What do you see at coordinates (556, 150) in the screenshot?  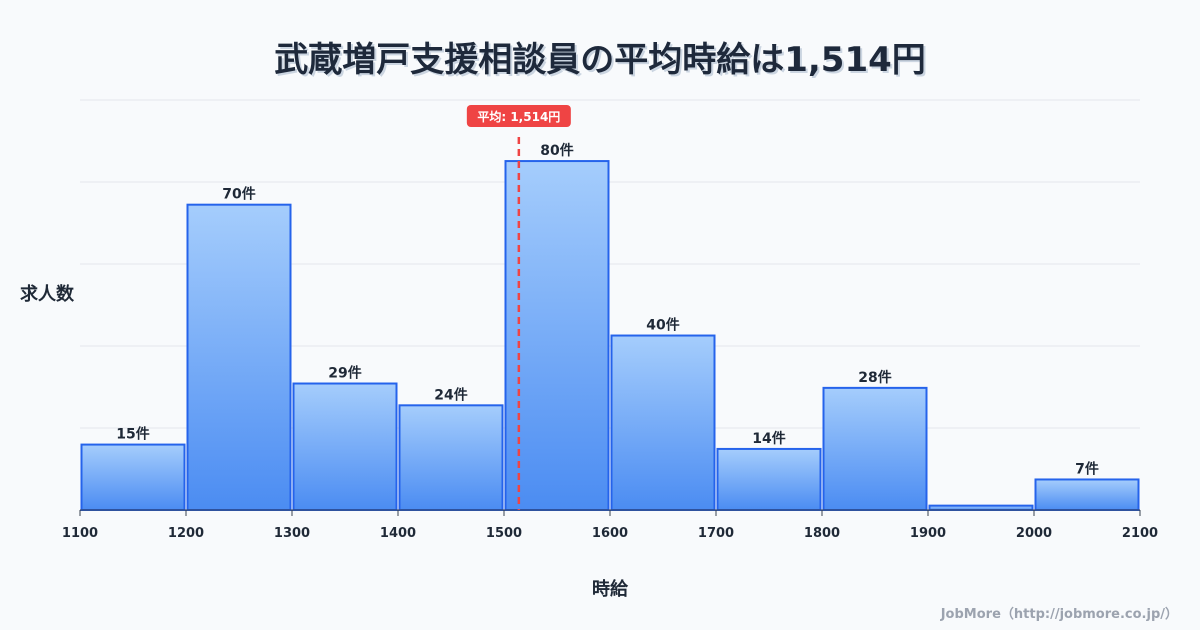 I see `bar-label: 80件` at bounding box center [556, 150].